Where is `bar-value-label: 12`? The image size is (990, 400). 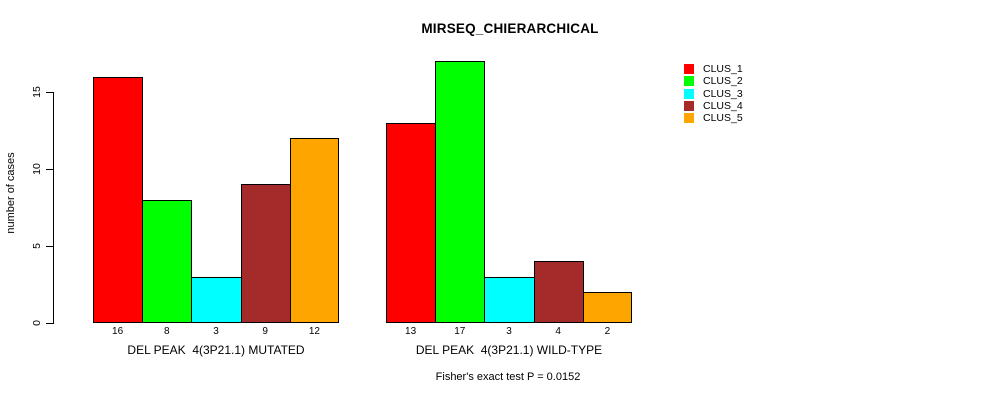
bar-value-label: 12 is located at coordinates (314, 331).